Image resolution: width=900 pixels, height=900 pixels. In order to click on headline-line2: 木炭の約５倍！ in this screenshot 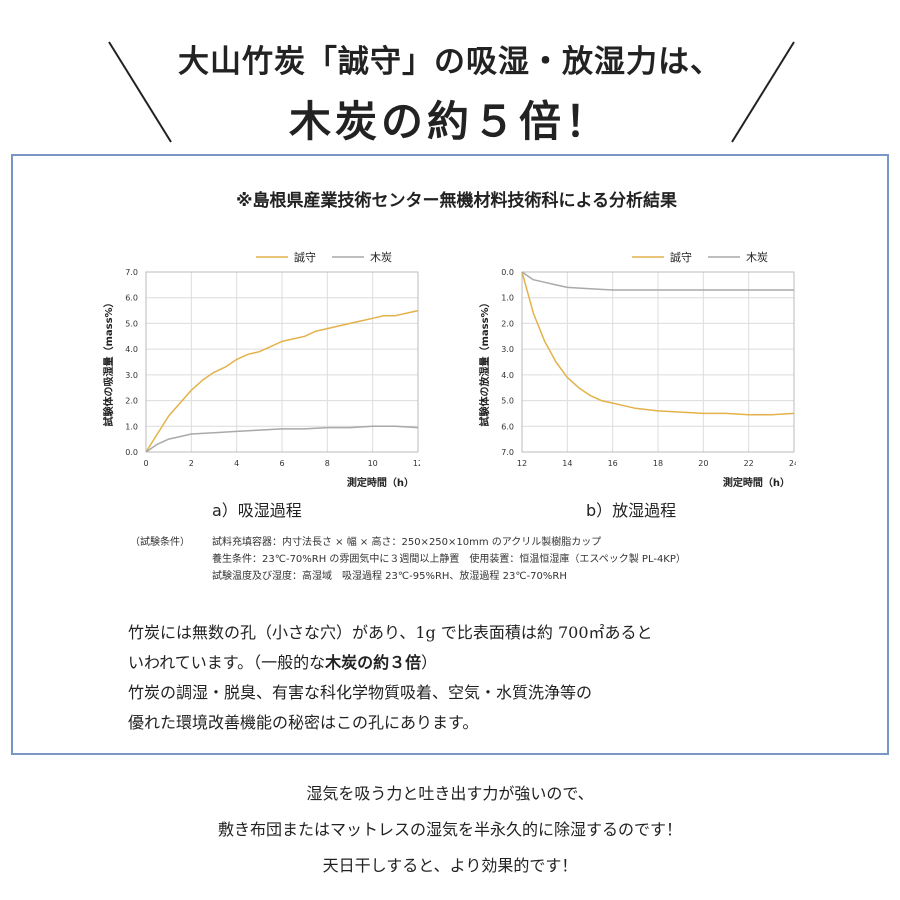, I will do `click(449, 121)`.